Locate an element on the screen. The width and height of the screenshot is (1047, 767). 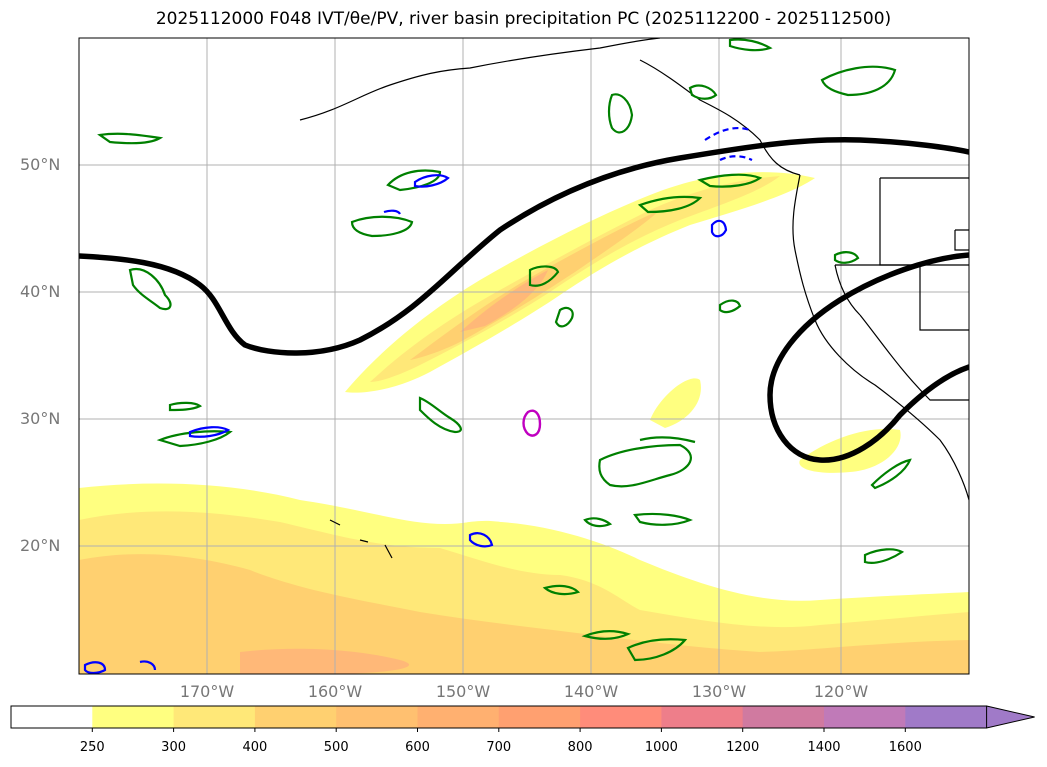
ivt-band-high is located at coordinates (524, 614).